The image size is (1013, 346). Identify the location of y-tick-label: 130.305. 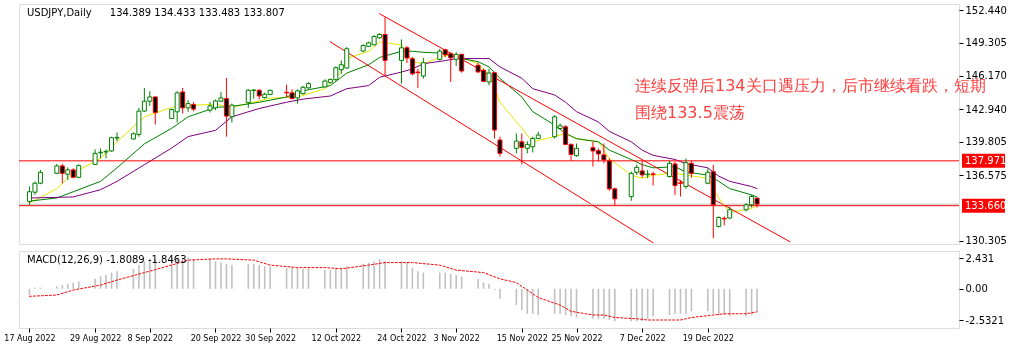
(986, 241).